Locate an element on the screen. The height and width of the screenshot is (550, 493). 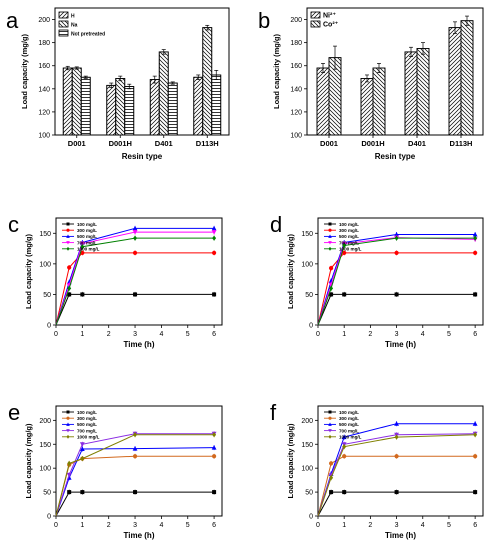
series-100-mg-l is located at coordinates (397, 308).